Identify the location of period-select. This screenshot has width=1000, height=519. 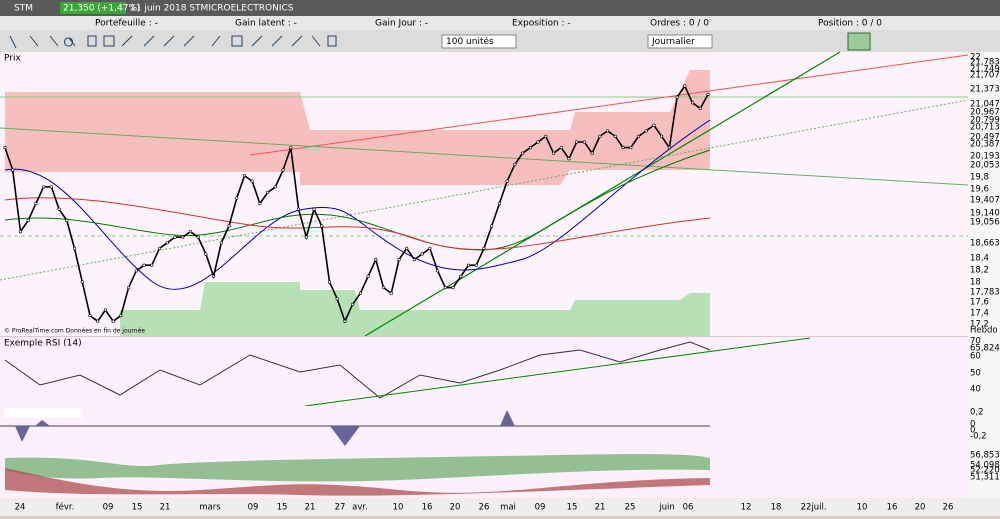
(680, 41).